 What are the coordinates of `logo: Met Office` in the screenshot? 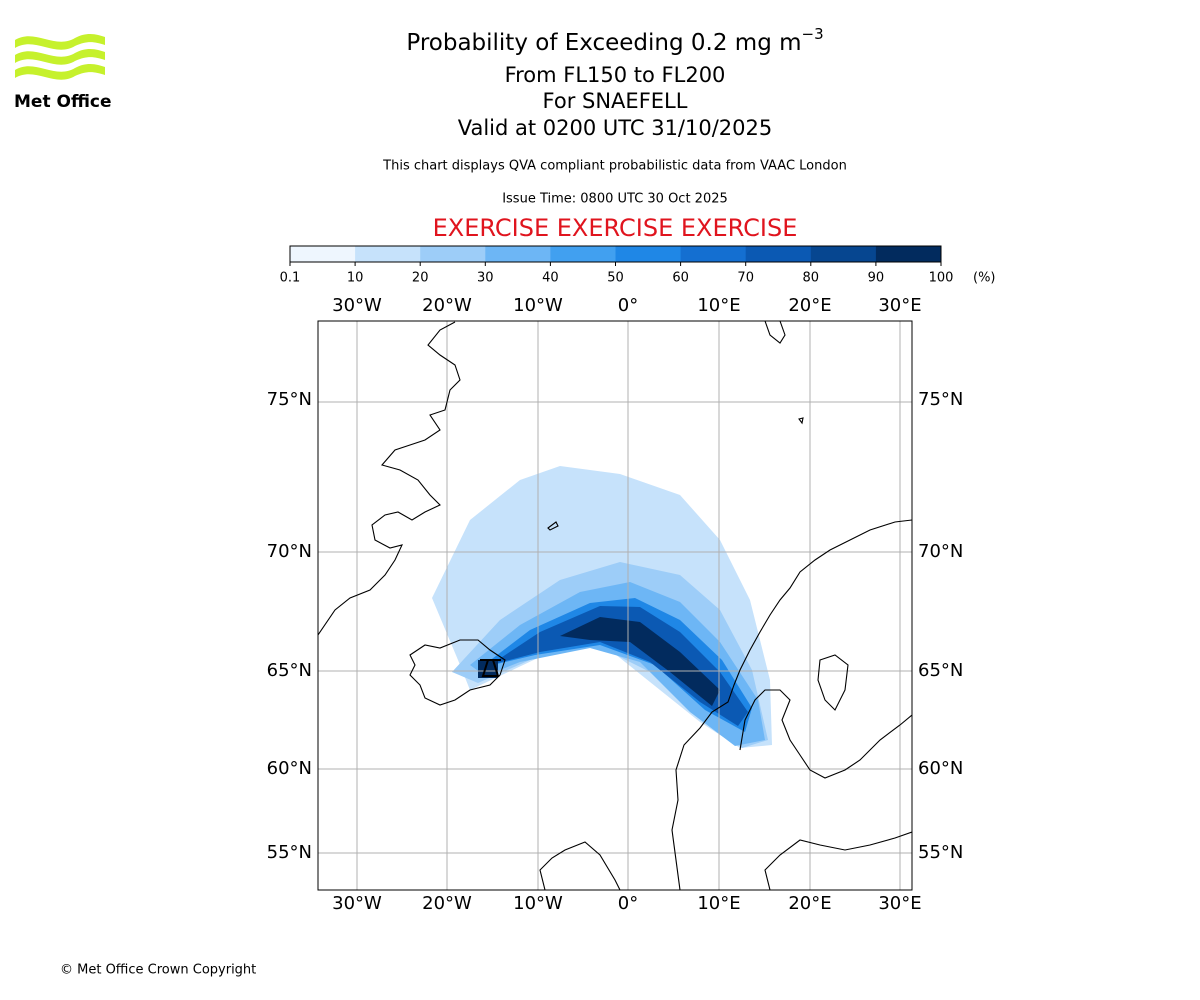 It's located at (63, 73).